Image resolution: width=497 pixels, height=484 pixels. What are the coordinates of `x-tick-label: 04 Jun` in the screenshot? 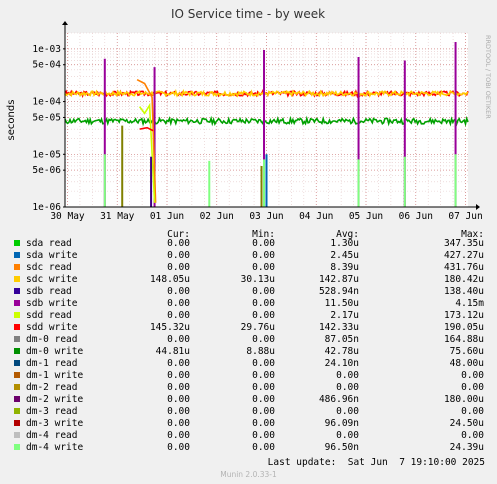 It's located at (316, 216).